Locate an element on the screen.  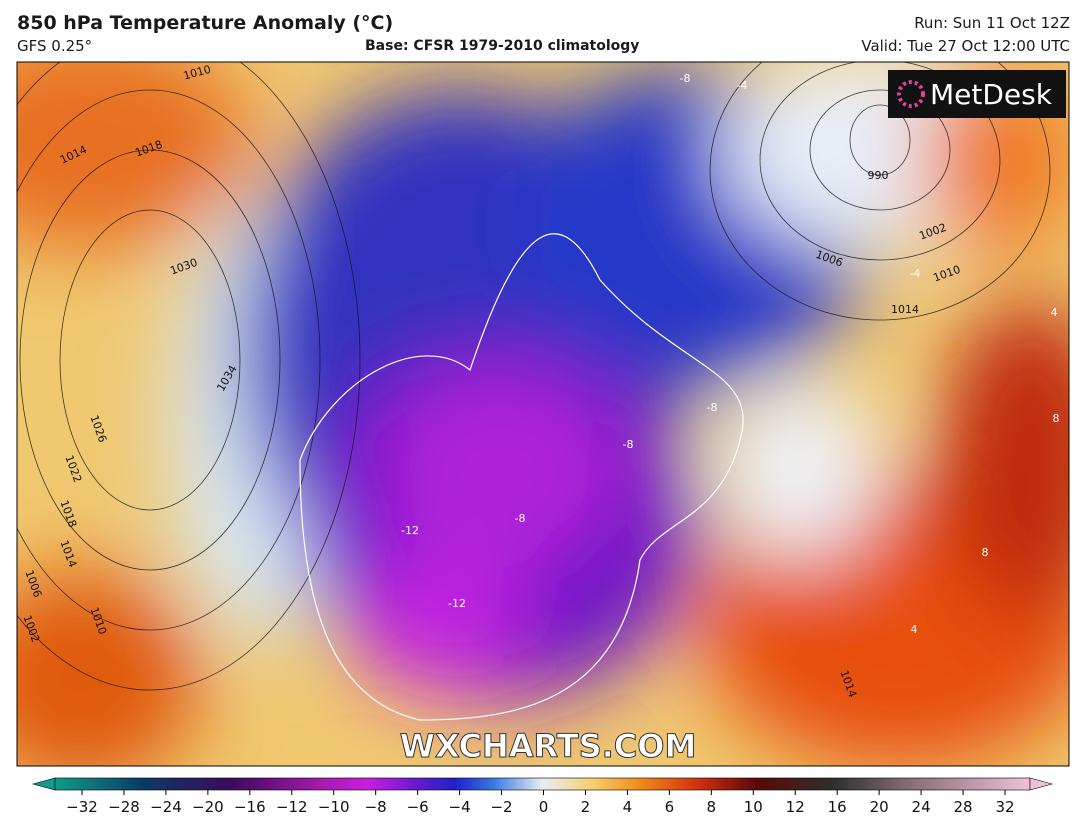
colorbar-tick-label: −10 is located at coordinates (334, 807).